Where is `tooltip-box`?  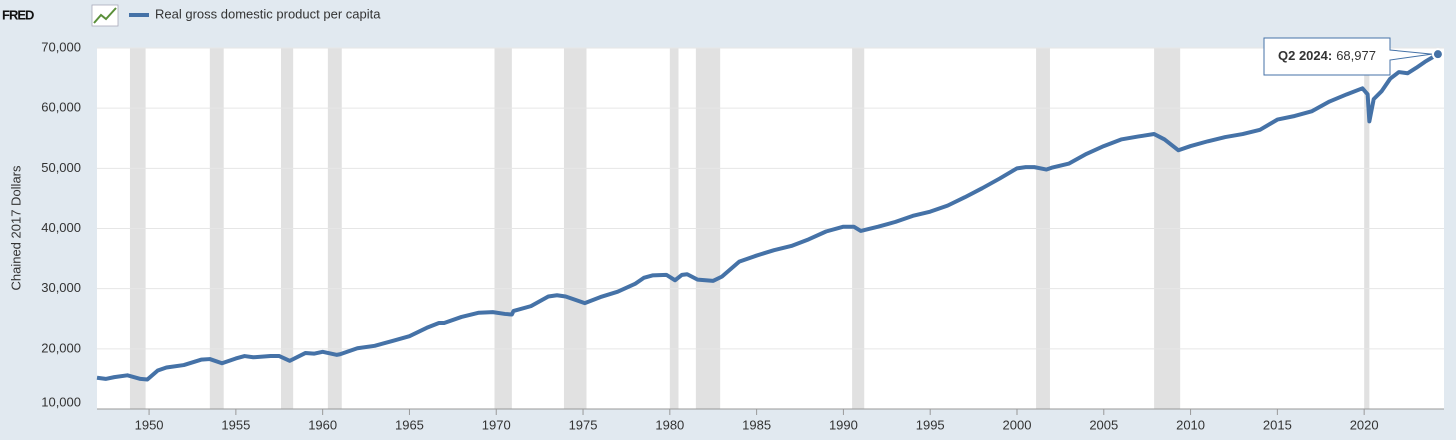
tooltip-box is located at coordinates (1347, 56).